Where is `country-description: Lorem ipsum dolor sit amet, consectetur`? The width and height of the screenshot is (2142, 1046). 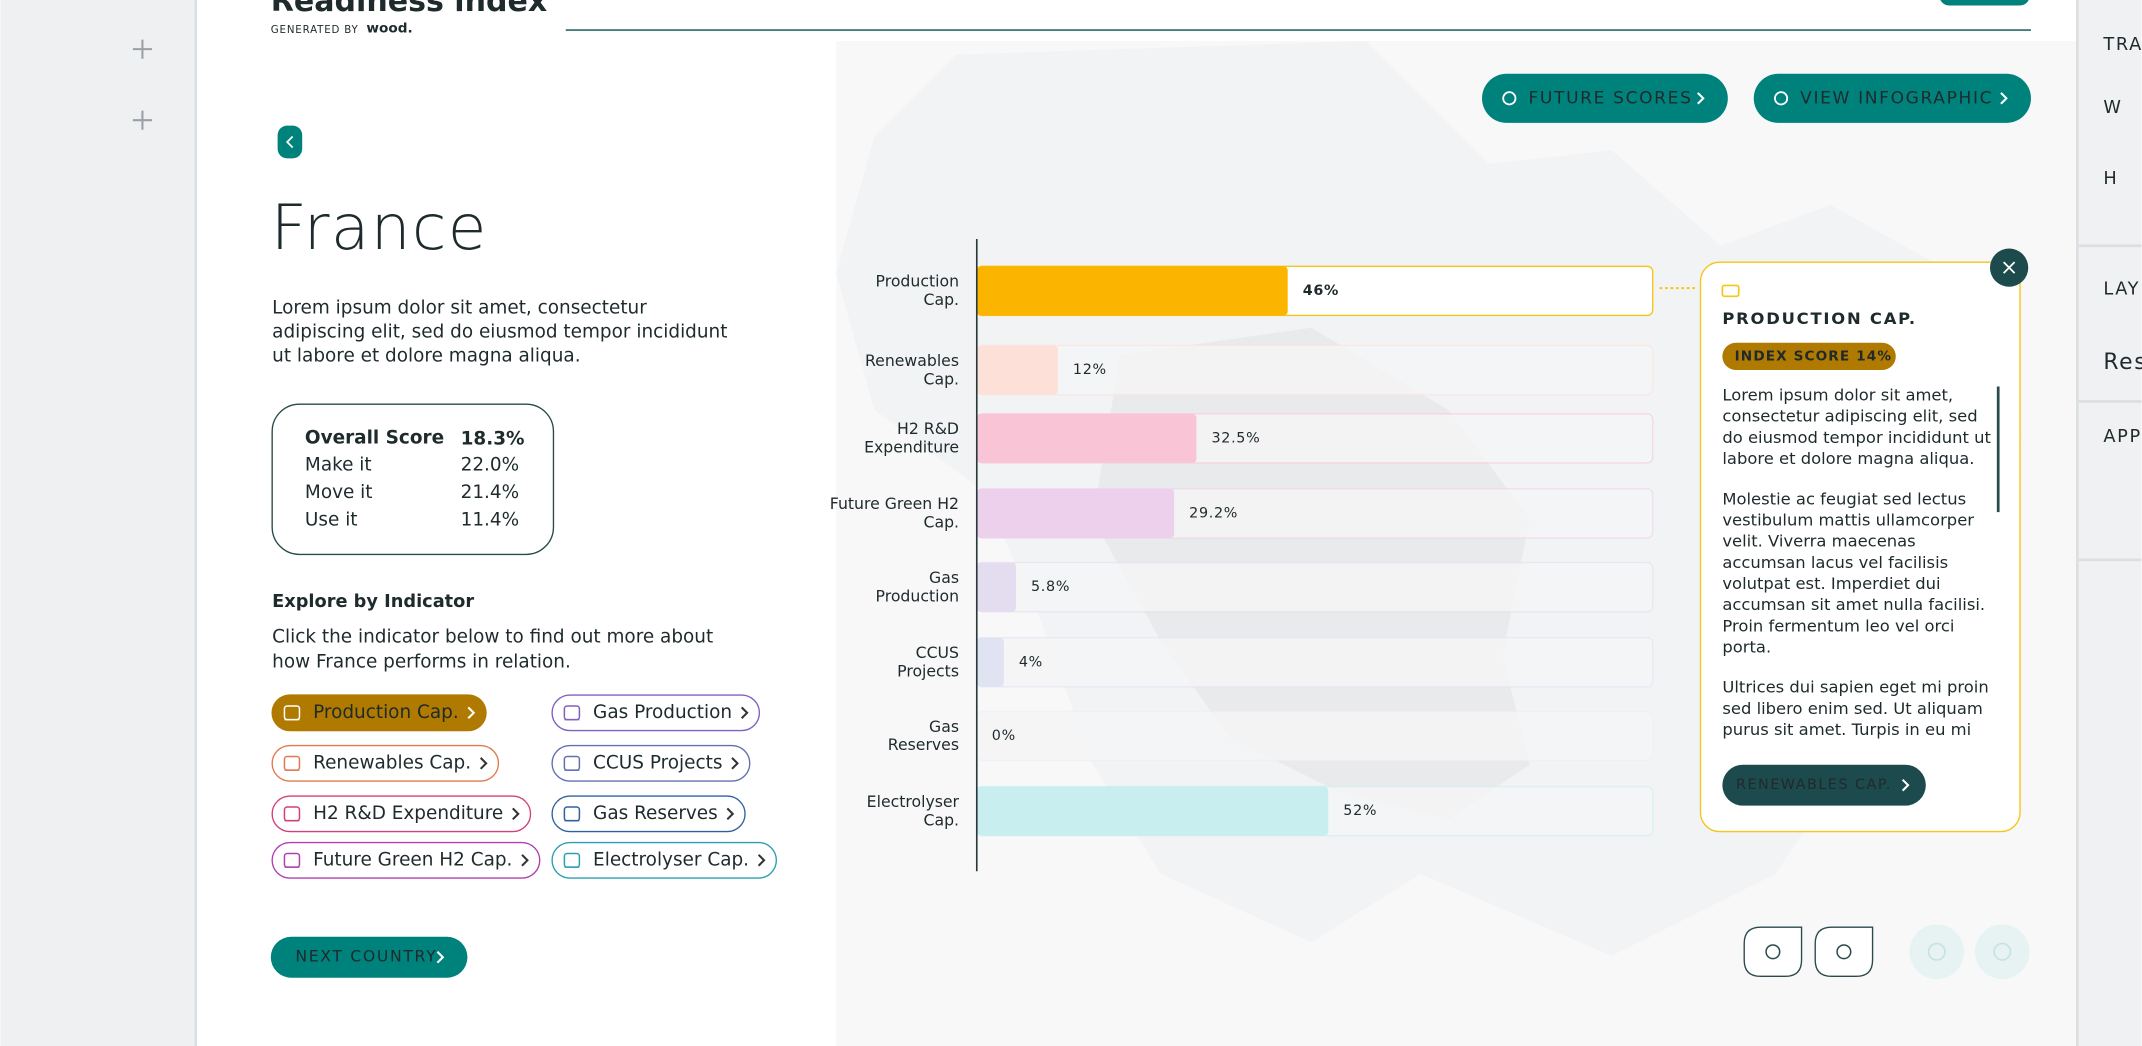
country-description: Lorem ipsum dolor sit amet, consectetur is located at coordinates (459, 308).